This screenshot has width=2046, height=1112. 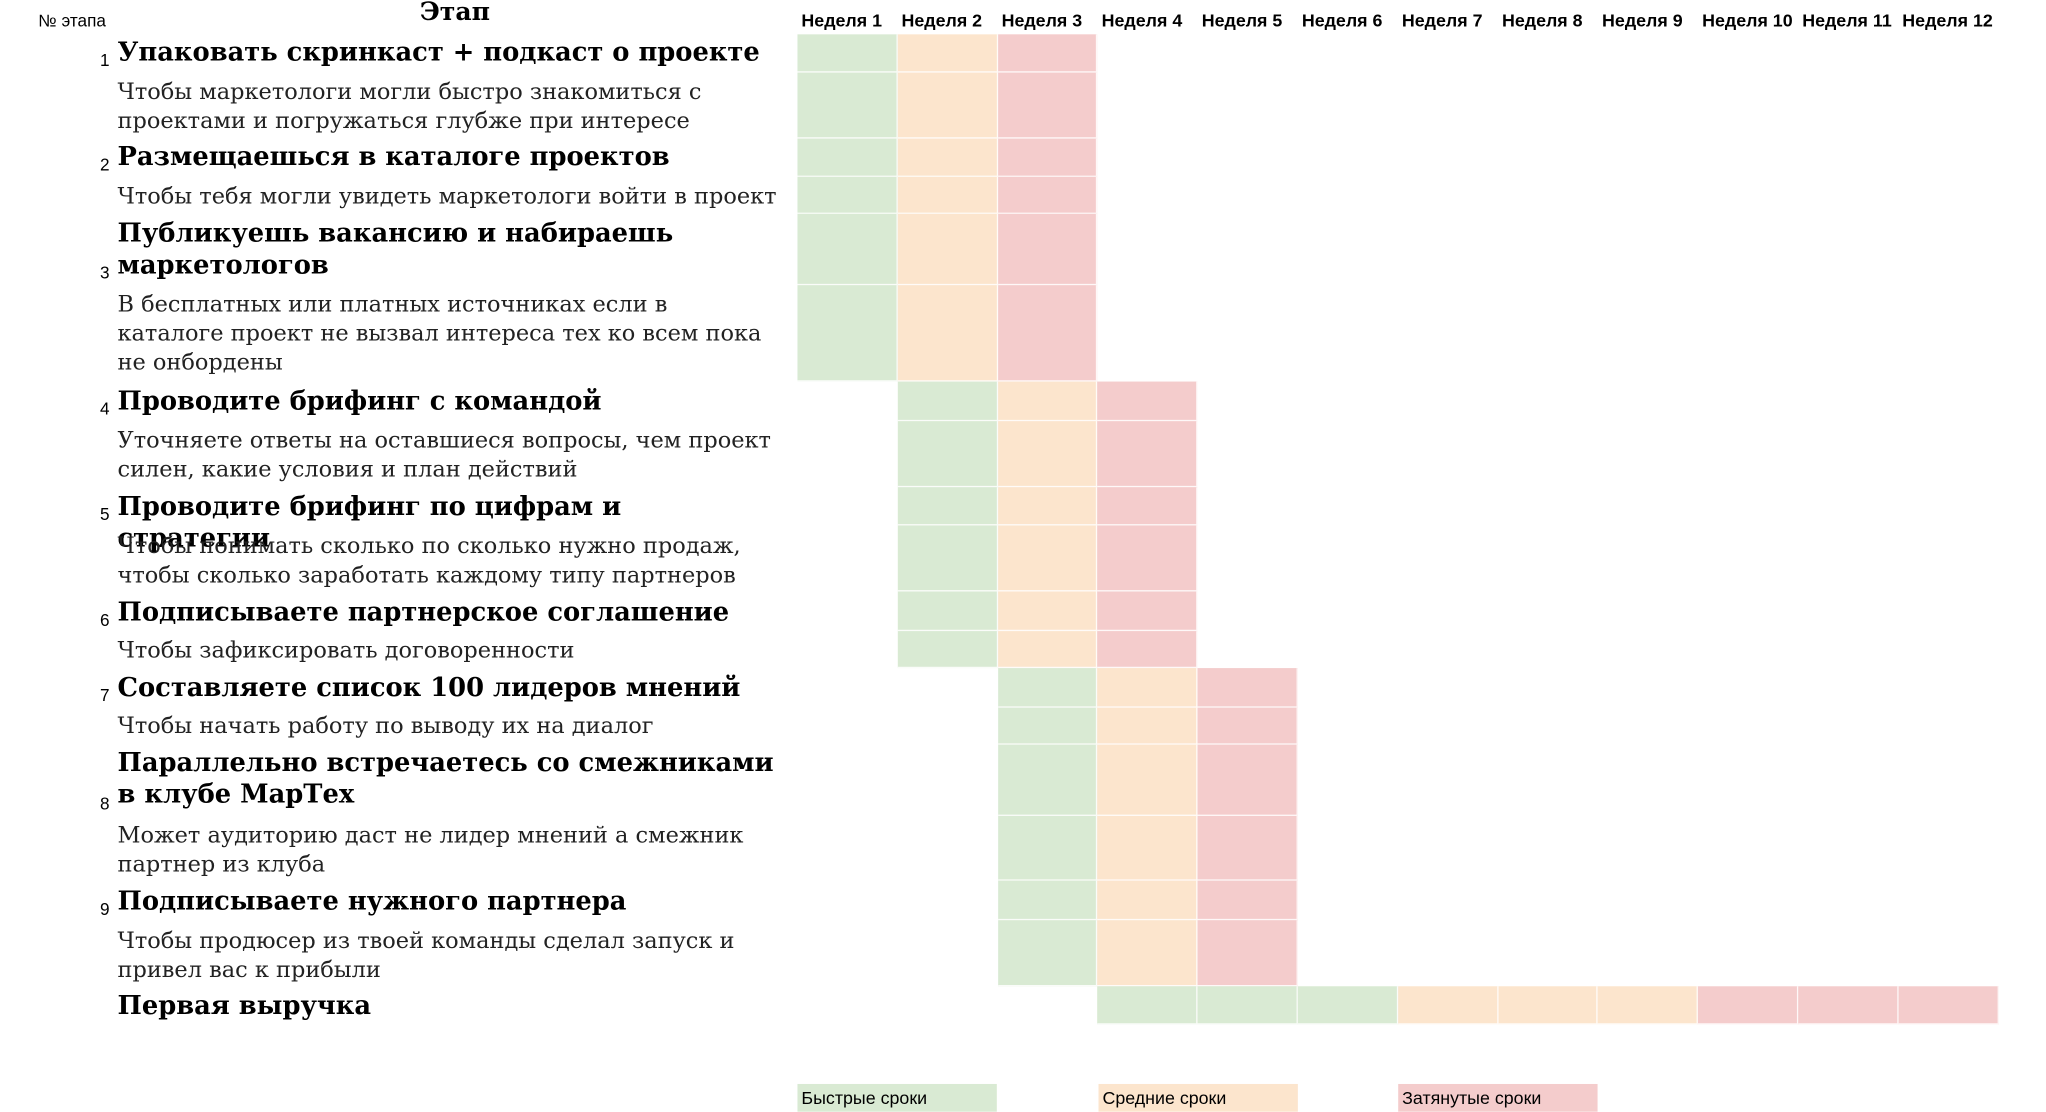 I want to click on week-header-3: Неделя 3, so click(x=1042, y=20).